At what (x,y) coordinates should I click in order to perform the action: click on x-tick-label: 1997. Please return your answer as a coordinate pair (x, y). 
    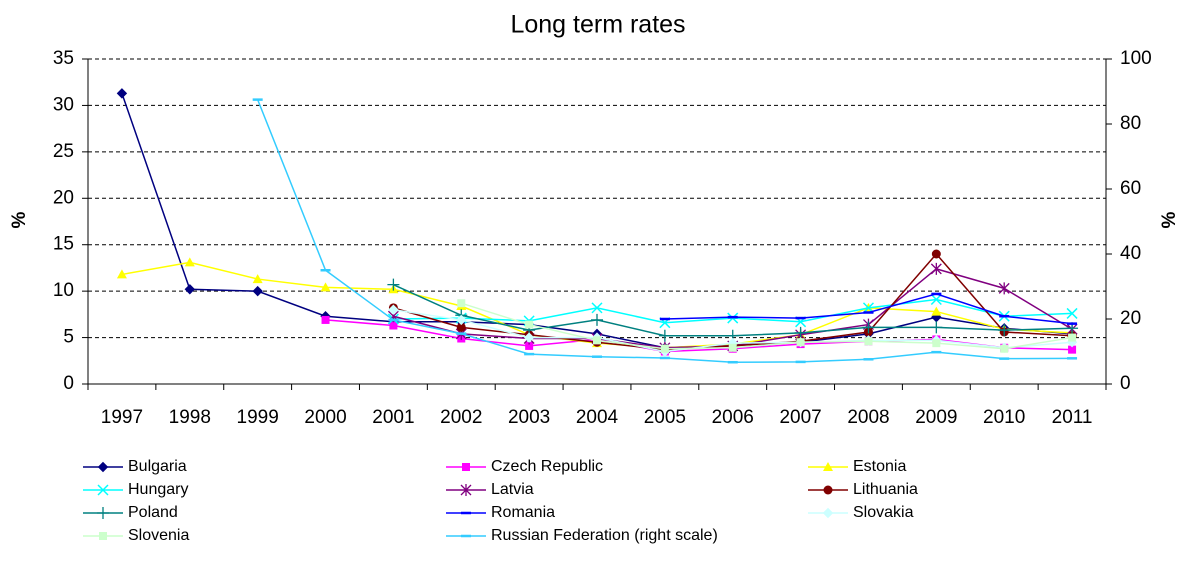
    Looking at the image, I should click on (122, 417).